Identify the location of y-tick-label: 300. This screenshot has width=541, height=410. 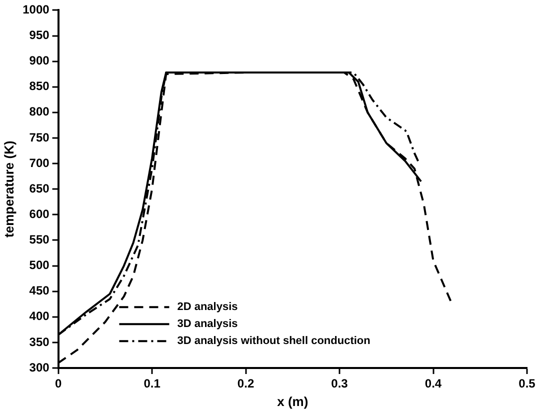
(39, 367).